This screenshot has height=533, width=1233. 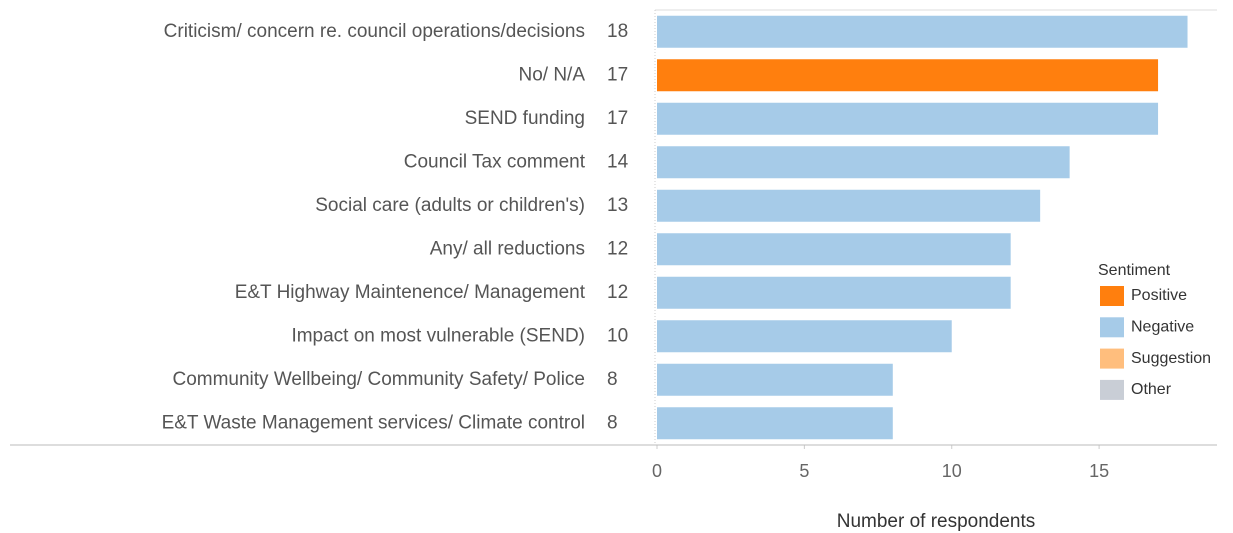 What do you see at coordinates (1171, 358) in the screenshot?
I see `legend-label: Suggestion` at bounding box center [1171, 358].